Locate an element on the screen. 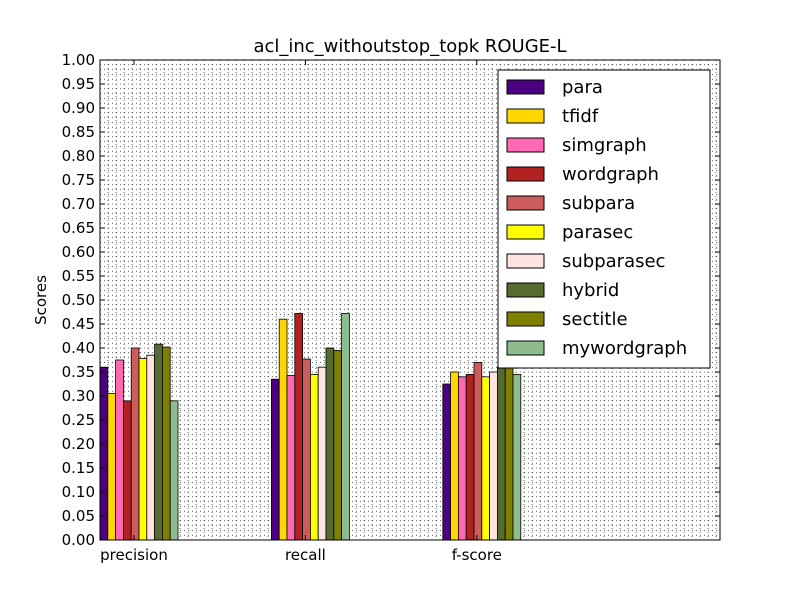 Image resolution: width=800 pixels, height=600 pixels. y-tick-label: 0.05 is located at coordinates (78, 516).